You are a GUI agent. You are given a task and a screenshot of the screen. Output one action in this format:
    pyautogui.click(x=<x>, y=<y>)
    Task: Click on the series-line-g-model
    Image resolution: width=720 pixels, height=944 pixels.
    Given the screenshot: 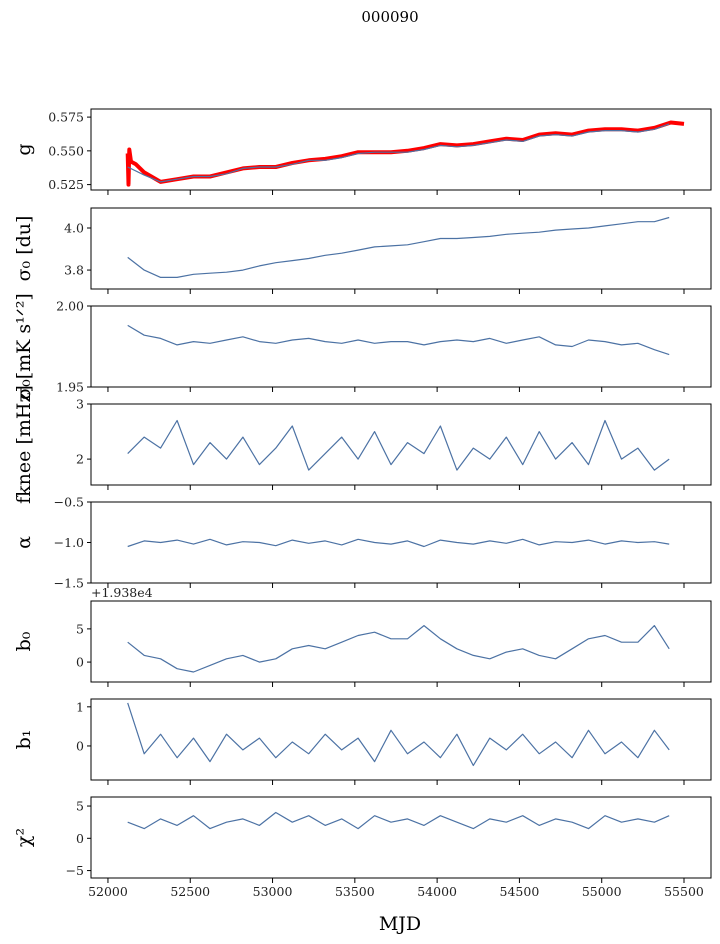 What is the action you would take?
    pyautogui.click(x=405, y=153)
    